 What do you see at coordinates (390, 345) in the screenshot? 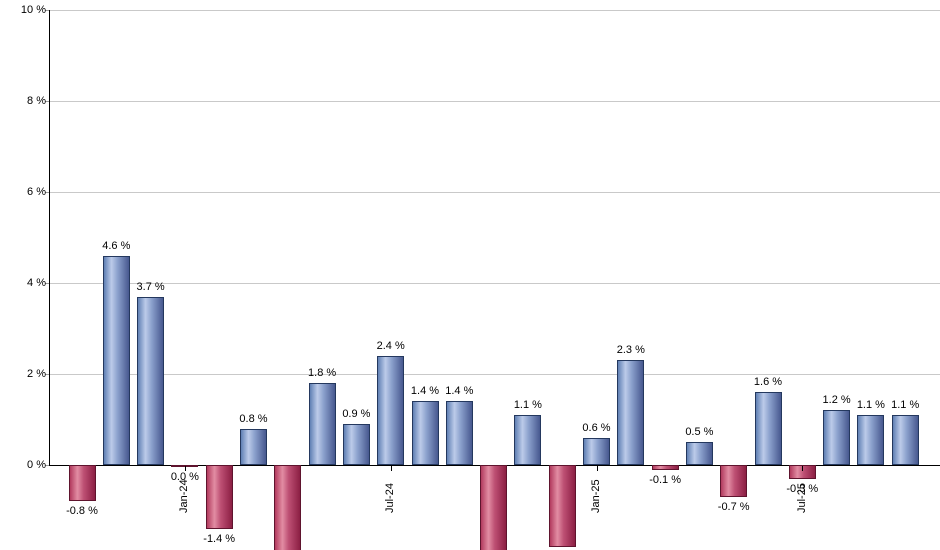
I see `bar-value-label: 2.4 %` at bounding box center [390, 345].